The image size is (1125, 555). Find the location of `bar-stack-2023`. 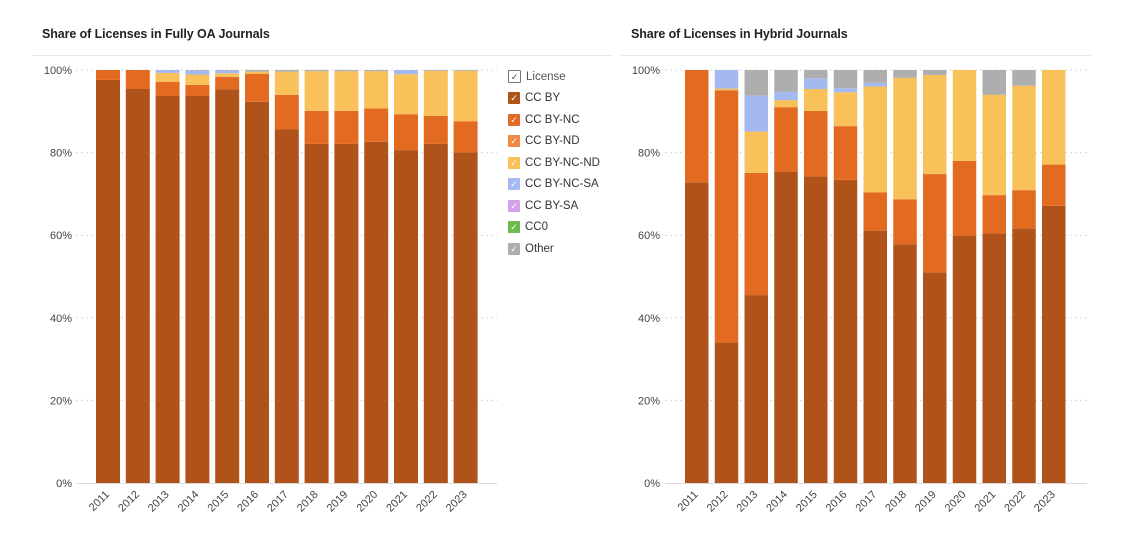

bar-stack-2023 is located at coordinates (465, 276).